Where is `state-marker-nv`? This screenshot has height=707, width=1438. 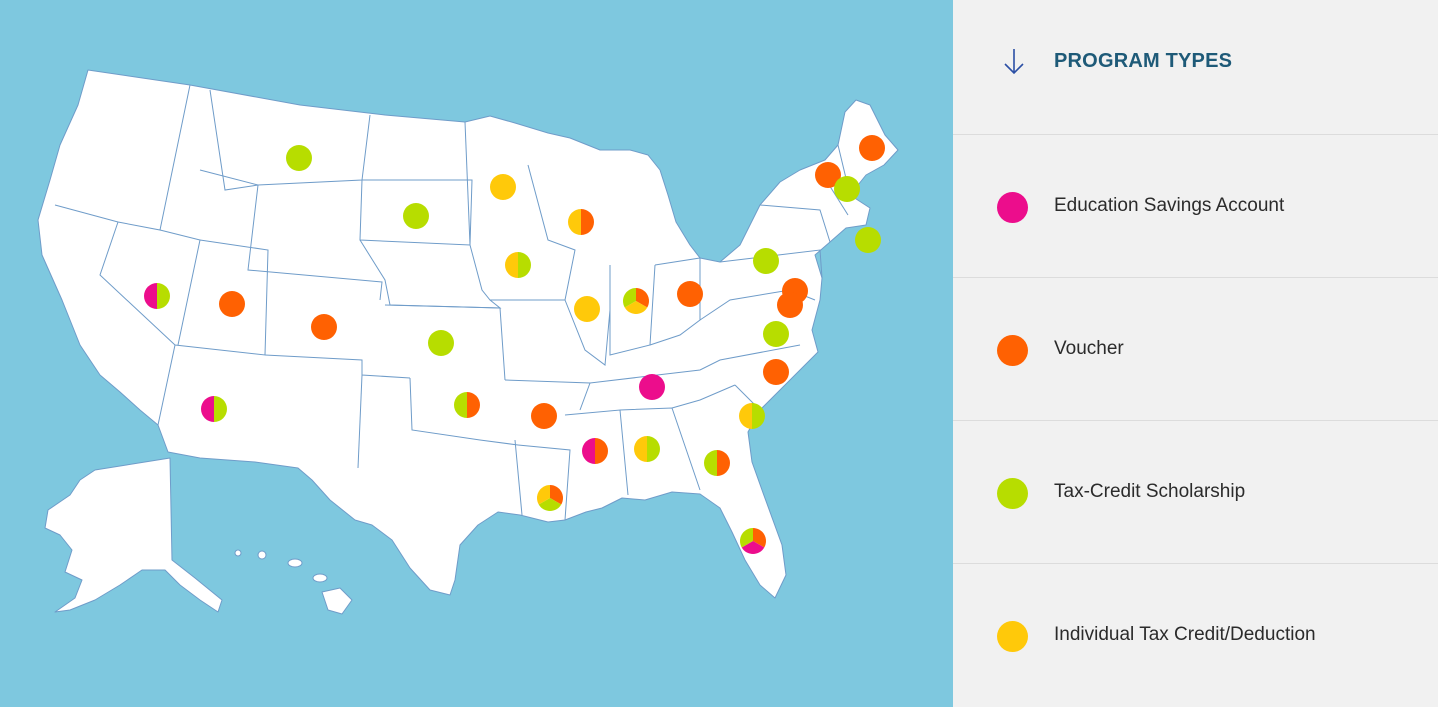
state-marker-nv is located at coordinates (157, 296).